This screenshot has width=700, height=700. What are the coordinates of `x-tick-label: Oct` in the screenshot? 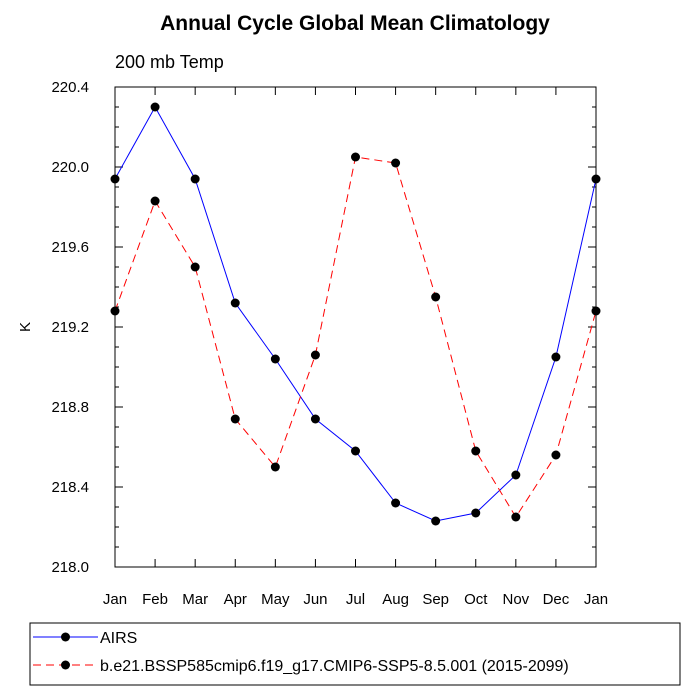 It's located at (476, 599).